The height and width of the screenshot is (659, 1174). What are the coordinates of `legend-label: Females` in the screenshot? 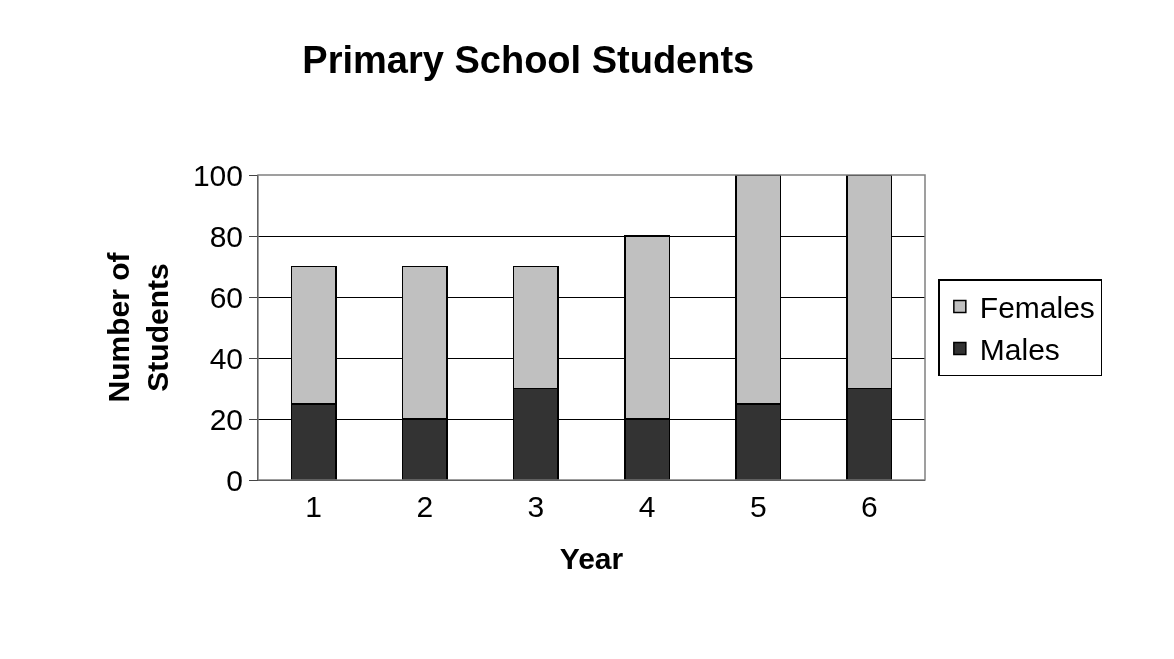 It's located at (1037, 308).